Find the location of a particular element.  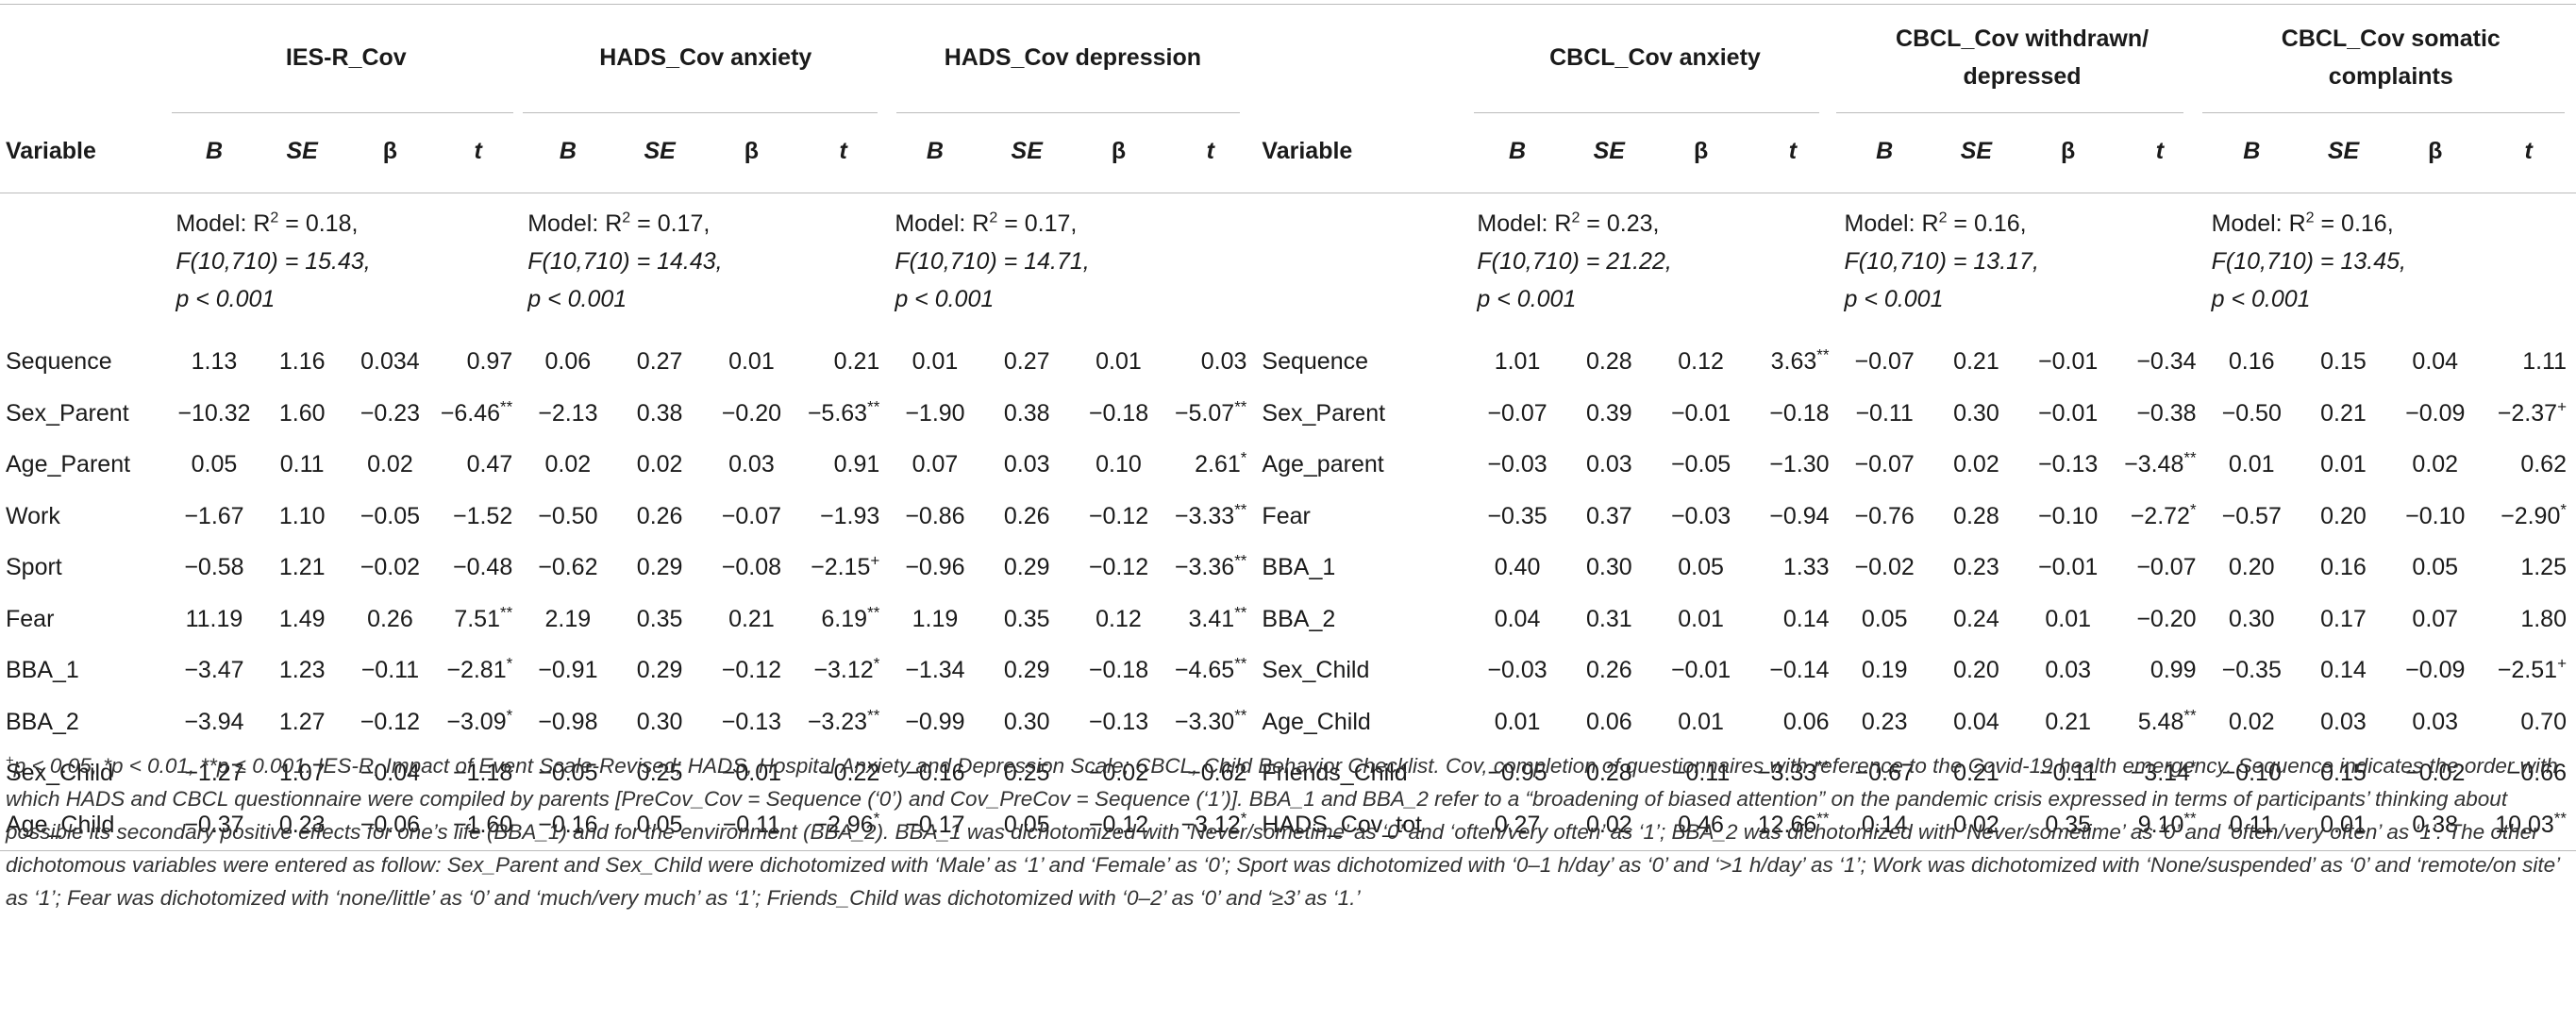

value-cell-t: −1.30 is located at coordinates (1792, 466).